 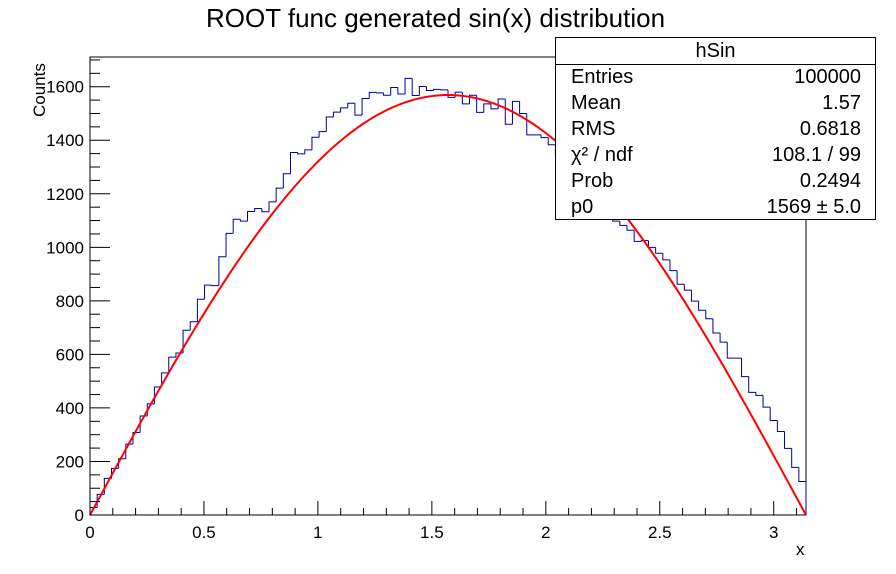 What do you see at coordinates (800, 549) in the screenshot?
I see `x-axis-label: x` at bounding box center [800, 549].